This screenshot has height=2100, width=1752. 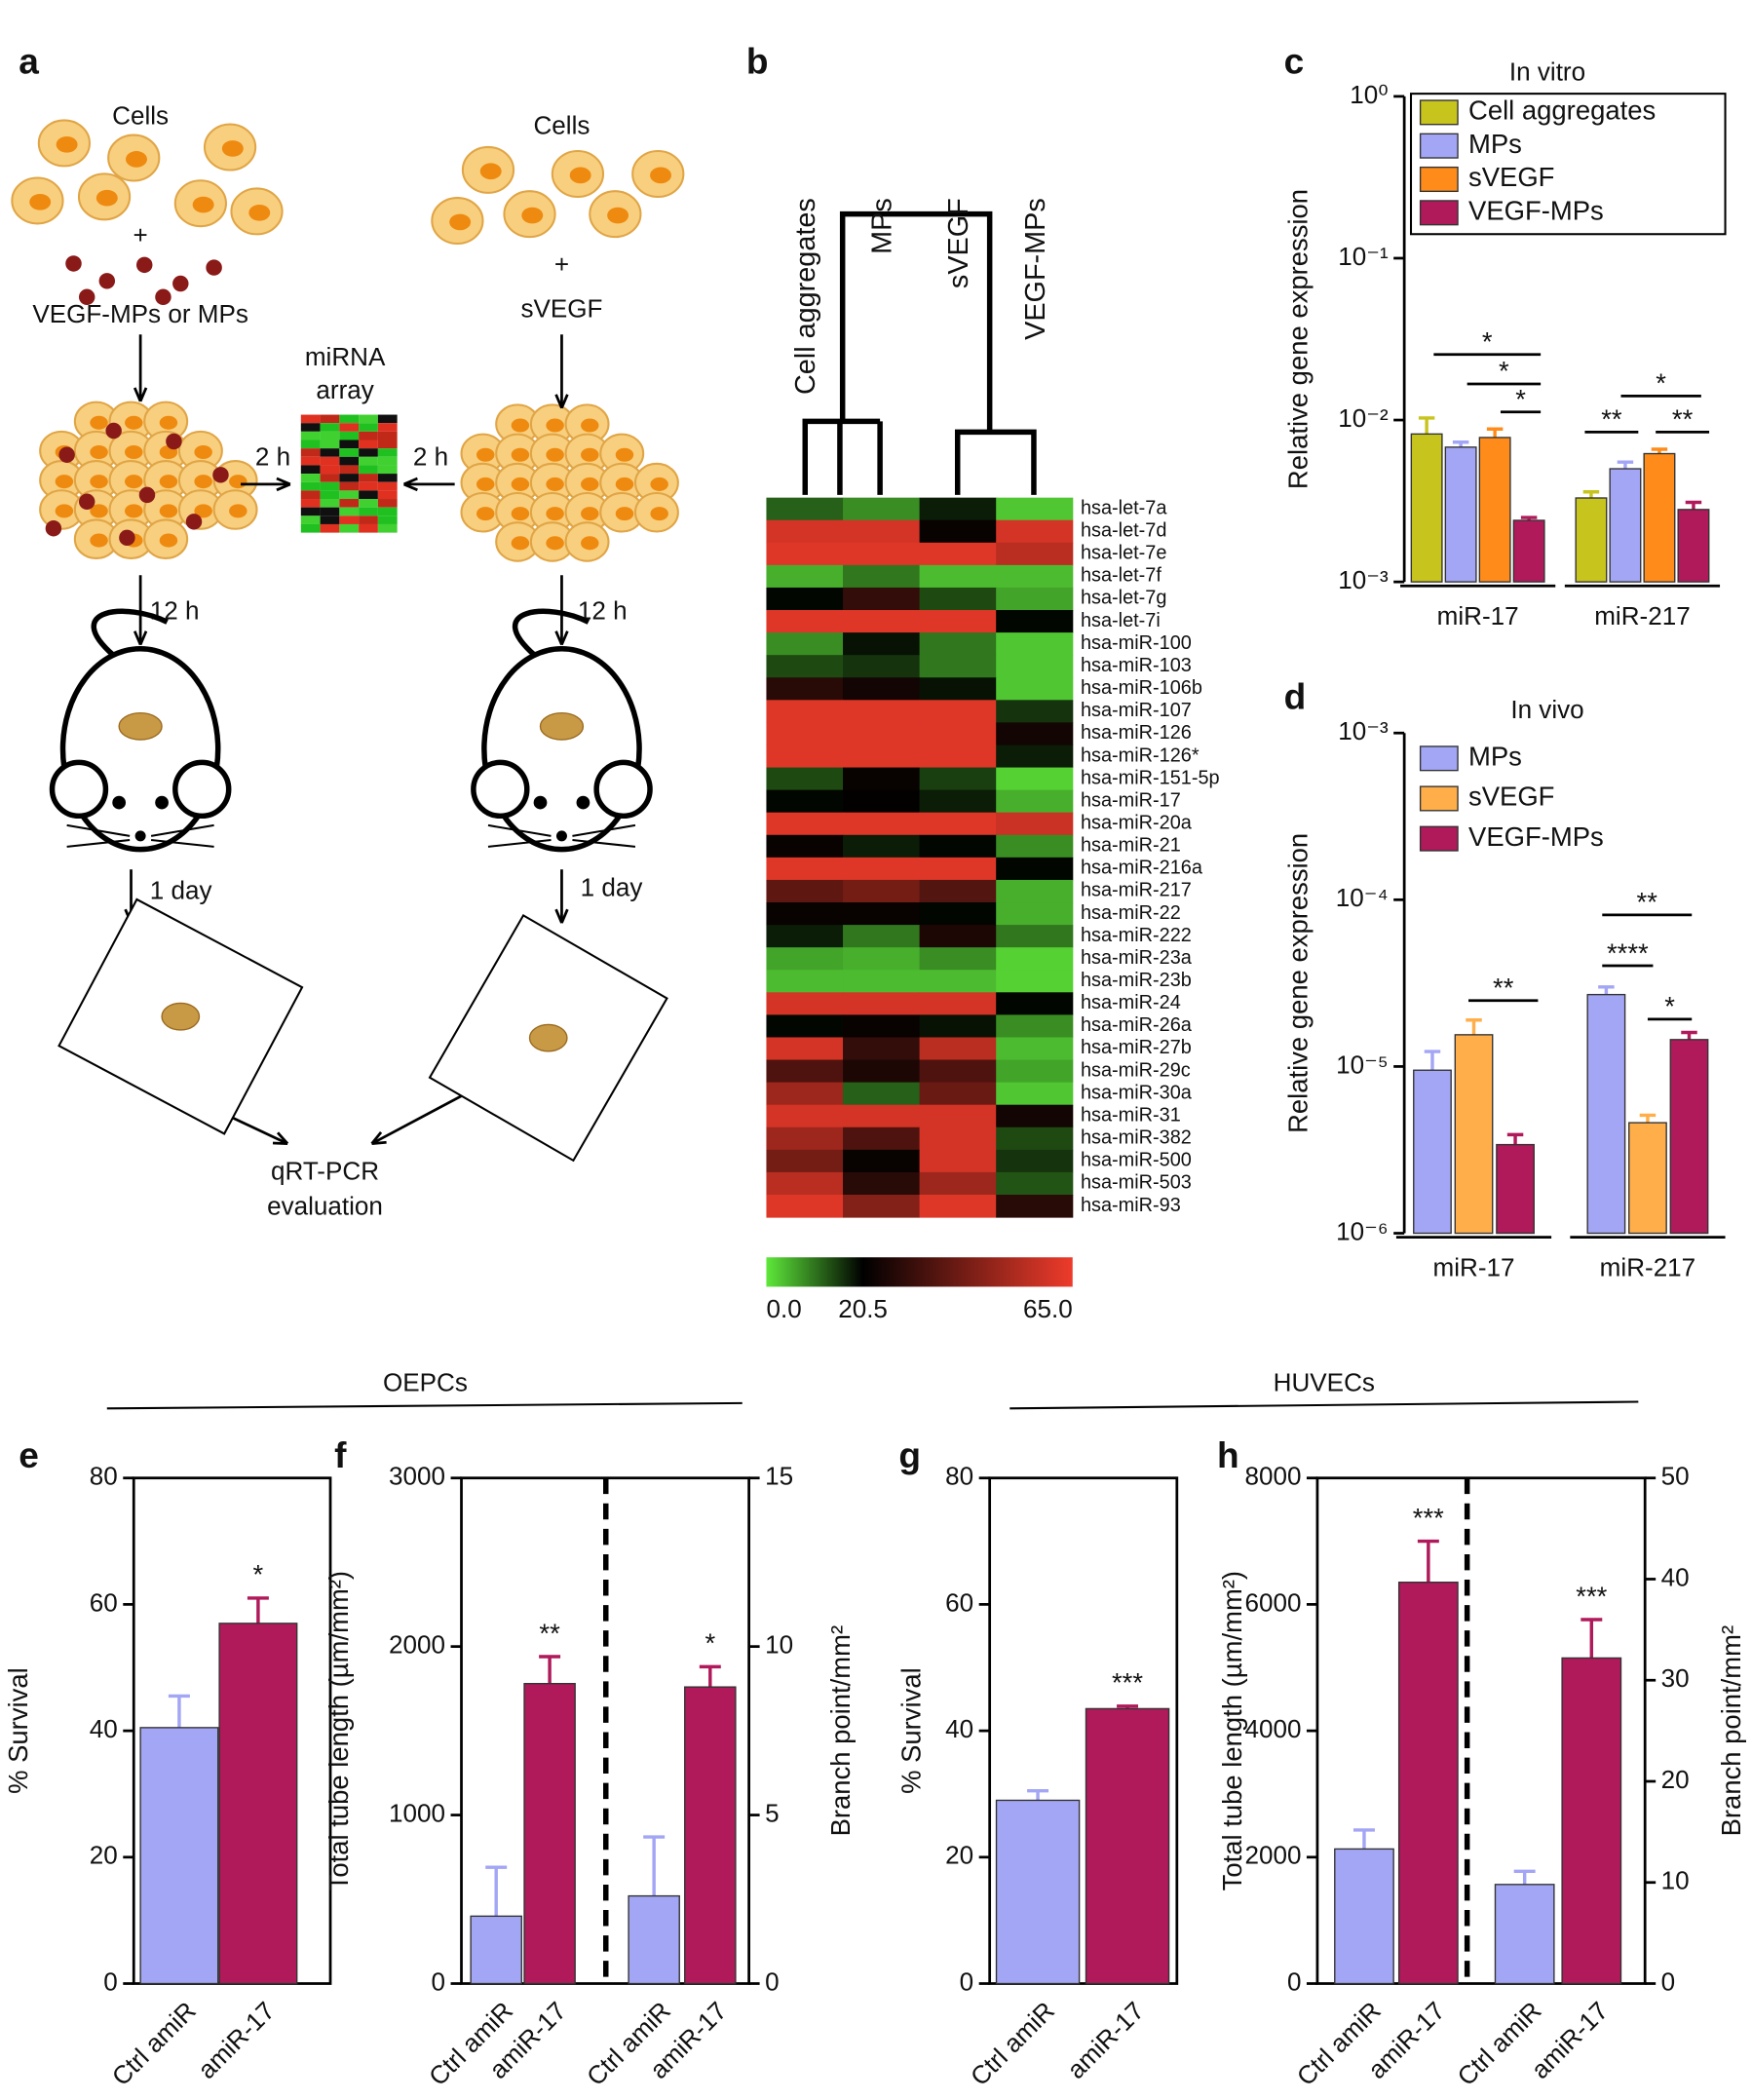 What do you see at coordinates (1495, 757) in the screenshot?
I see `legend-label: MPs` at bounding box center [1495, 757].